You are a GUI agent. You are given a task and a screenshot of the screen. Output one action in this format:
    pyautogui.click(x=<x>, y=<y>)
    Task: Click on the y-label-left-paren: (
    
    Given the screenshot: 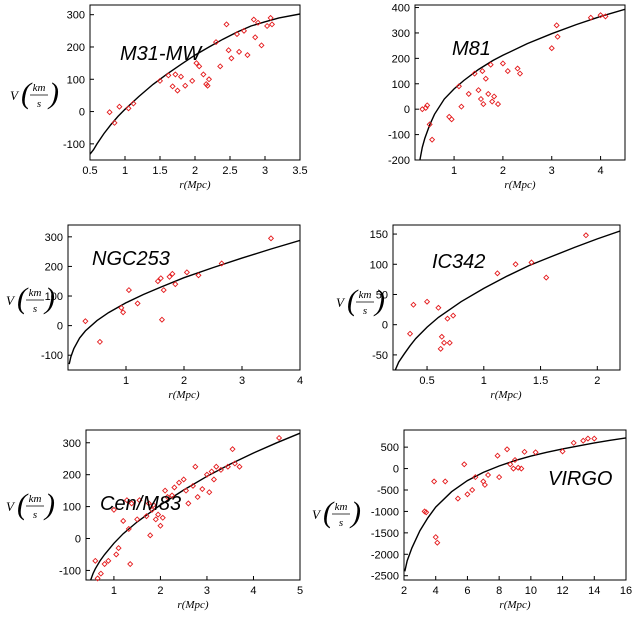 What is the action you would take?
    pyautogui.click(x=353, y=300)
    